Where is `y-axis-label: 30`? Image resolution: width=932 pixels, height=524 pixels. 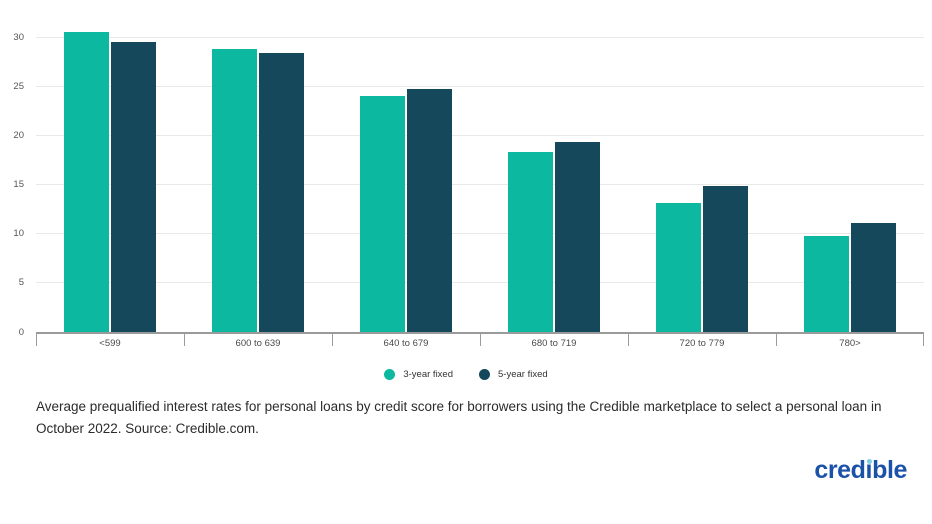
y-axis-label: 30 is located at coordinates (18, 38).